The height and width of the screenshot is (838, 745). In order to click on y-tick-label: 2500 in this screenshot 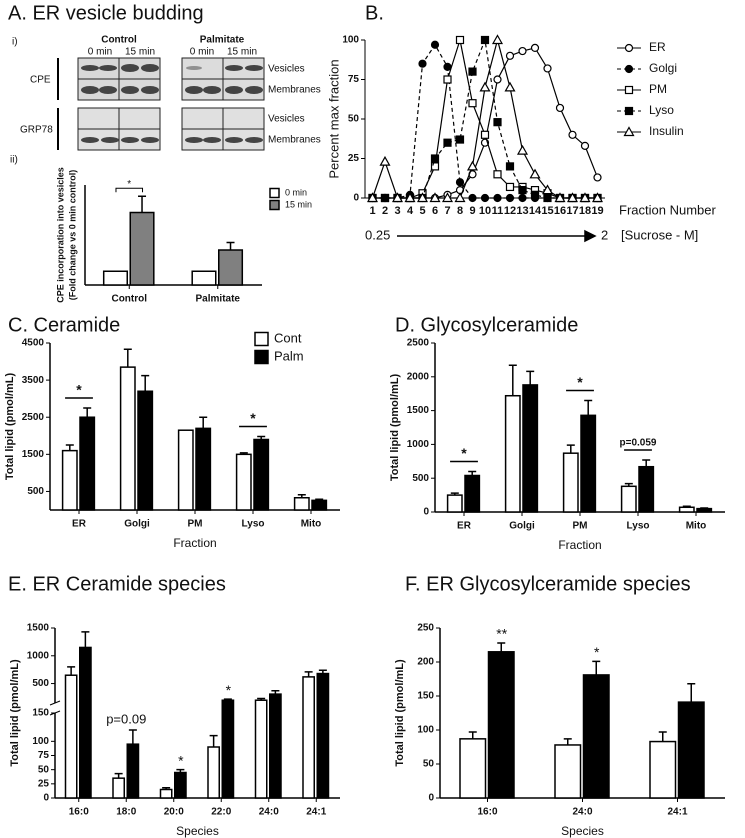, I will do `click(418, 343)`.